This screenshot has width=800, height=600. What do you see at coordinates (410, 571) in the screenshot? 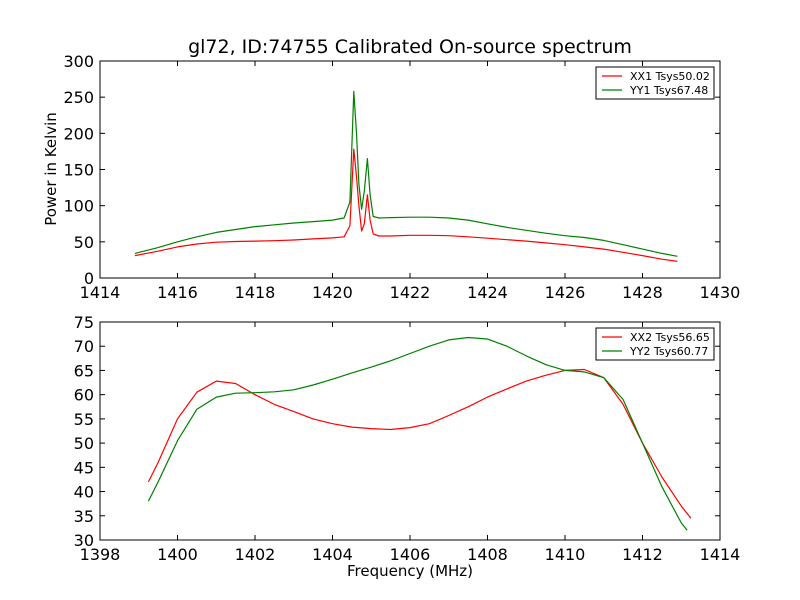
I see `x-axis-label-bottom: Frequency (MHz)` at bounding box center [410, 571].